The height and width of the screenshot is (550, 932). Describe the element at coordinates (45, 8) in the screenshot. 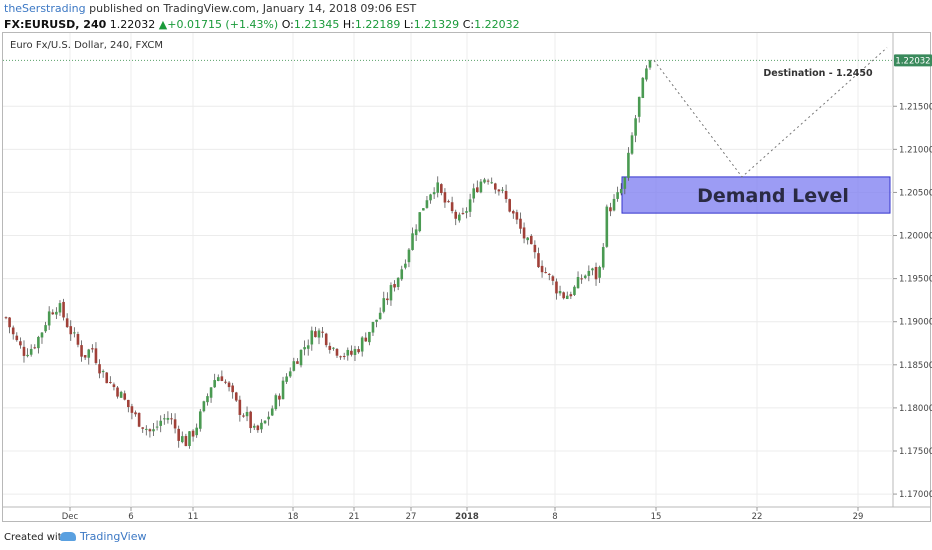

I see `author-link: theSerstrading` at that location.